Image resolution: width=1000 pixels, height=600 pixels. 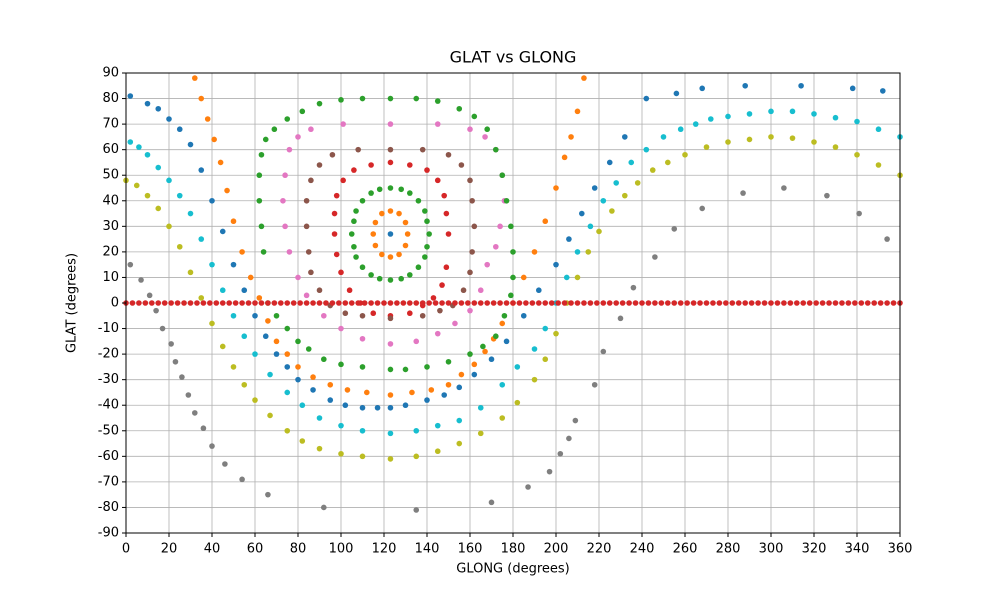 What do you see at coordinates (110, 149) in the screenshot?
I see `y-tick-label: 60` at bounding box center [110, 149].